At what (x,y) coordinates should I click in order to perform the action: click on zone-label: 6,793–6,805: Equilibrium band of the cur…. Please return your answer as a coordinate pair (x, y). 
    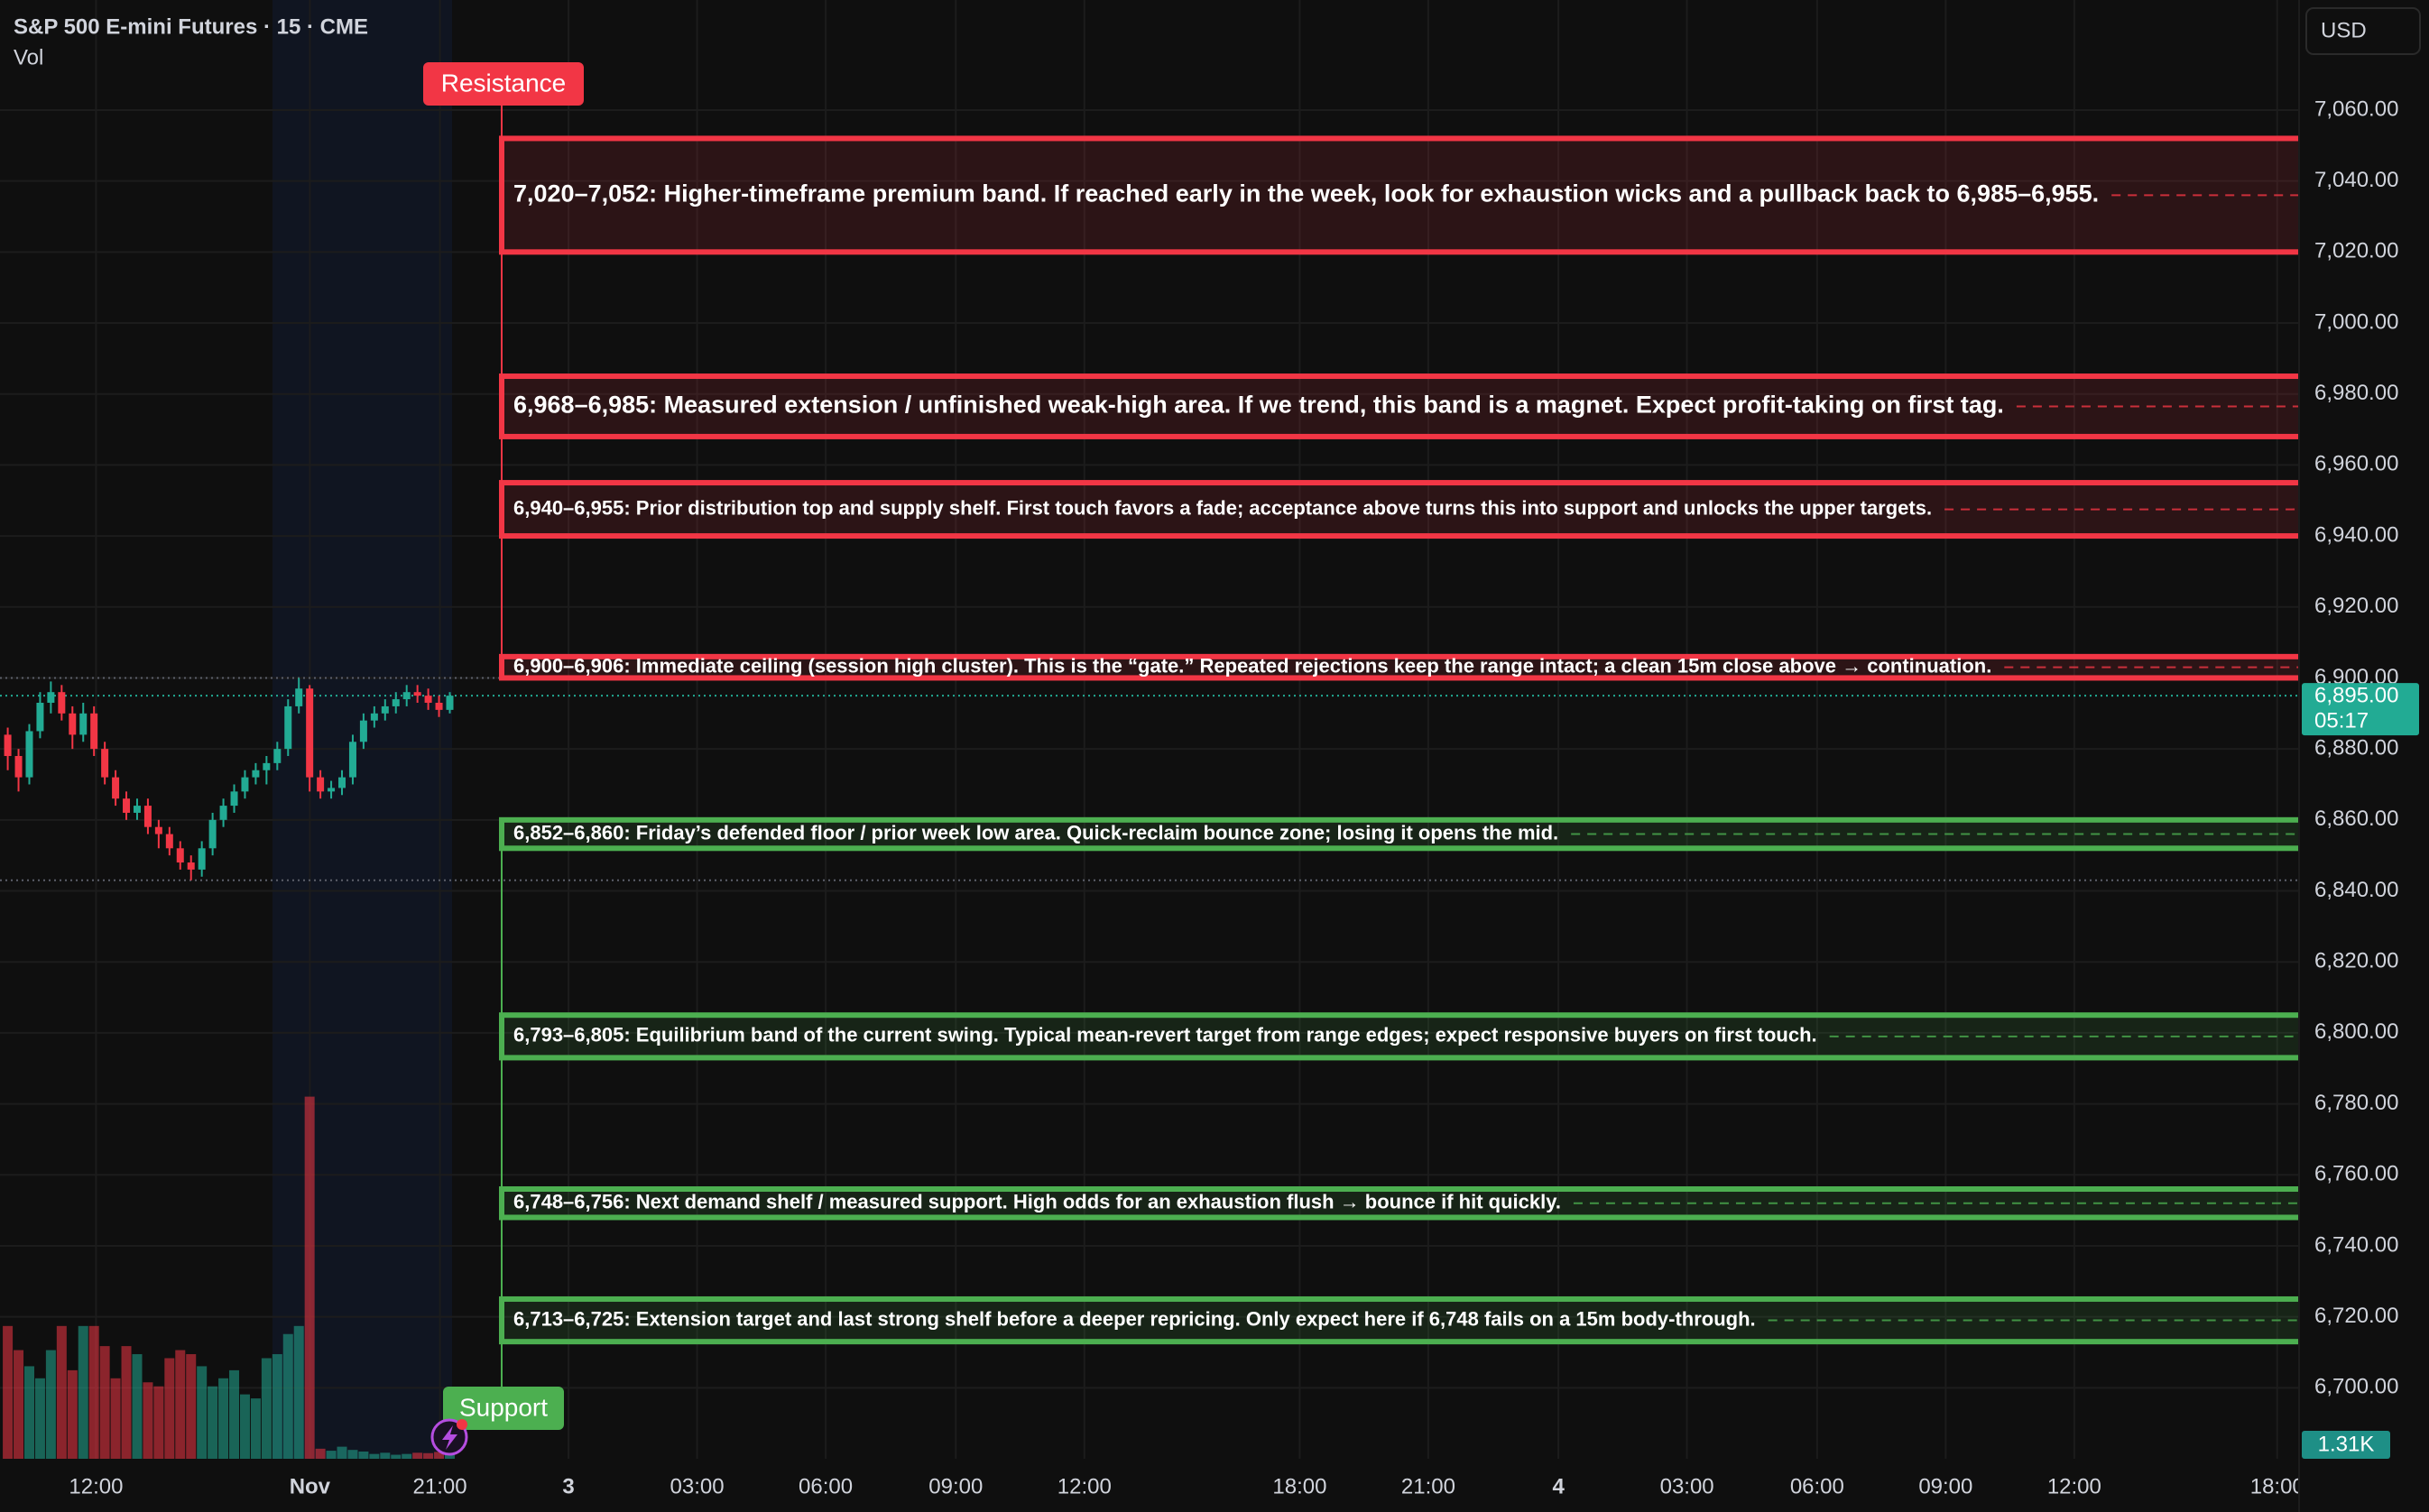
    Looking at the image, I should click on (1165, 1035).